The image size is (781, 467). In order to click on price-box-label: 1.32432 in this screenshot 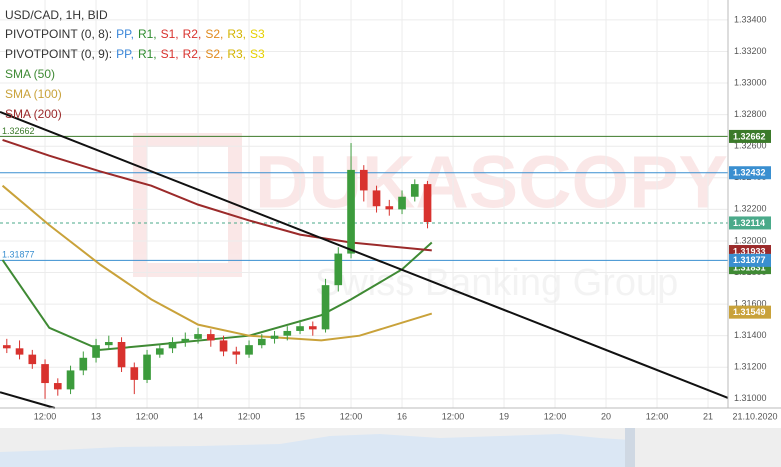, I will do `click(749, 173)`.